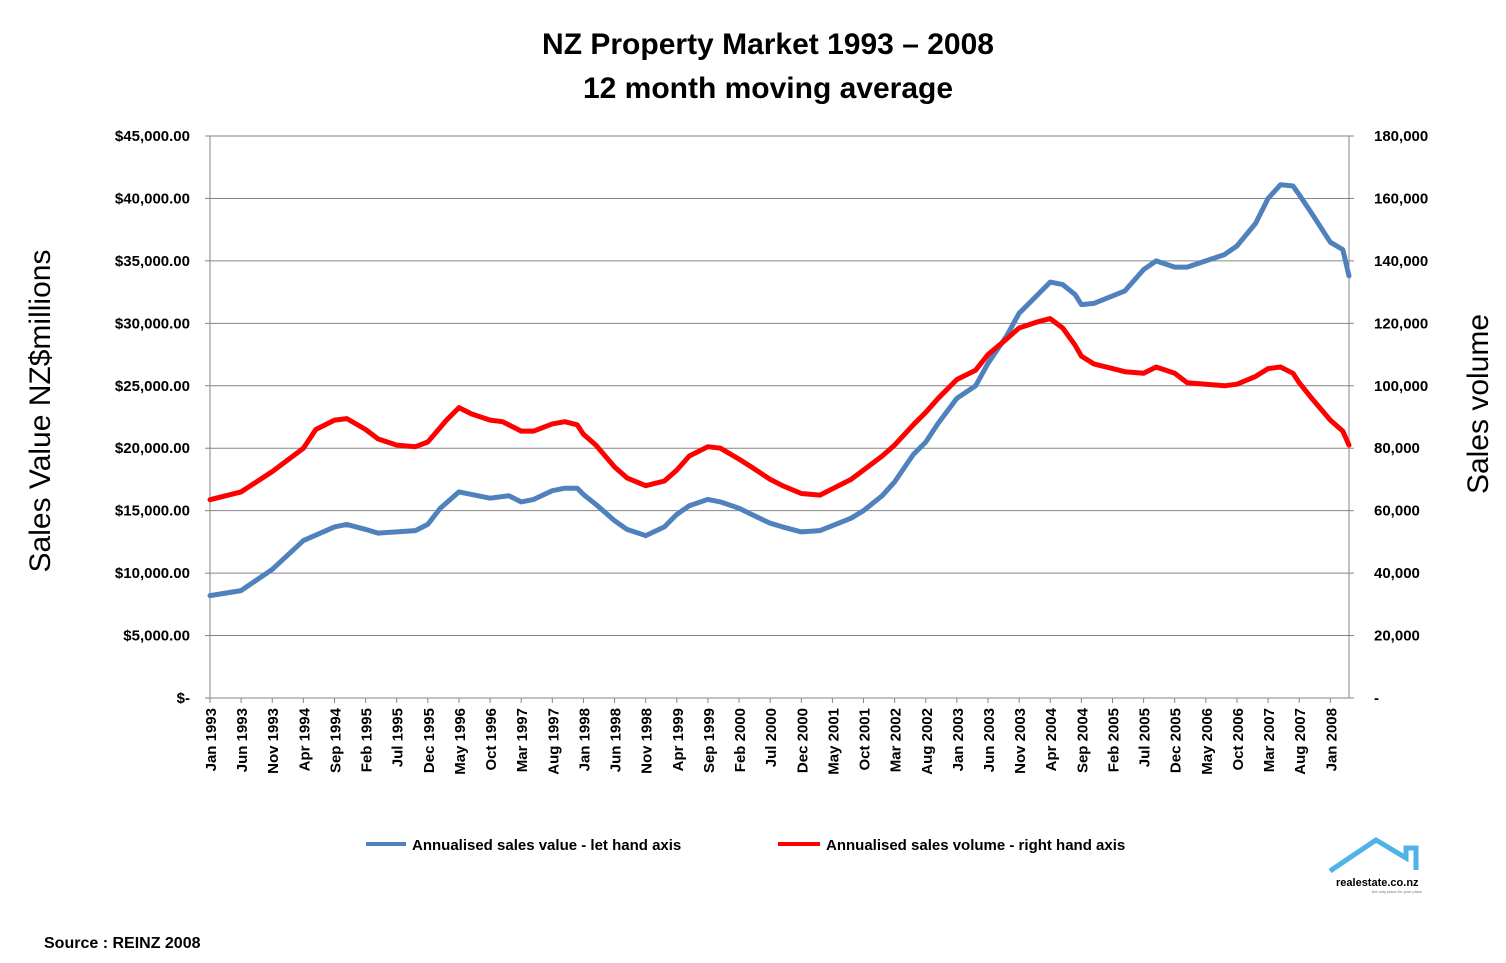 The height and width of the screenshot is (963, 1506). Describe the element at coordinates (335, 740) in the screenshot. I see `x-tick-label: Sep 1994` at that location.